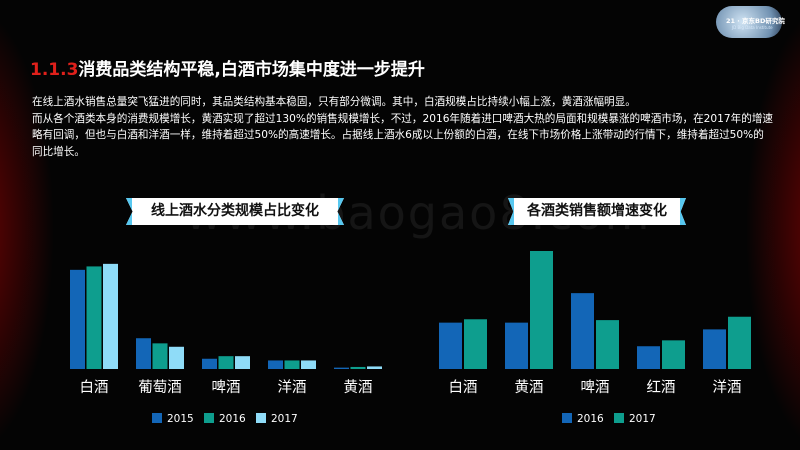 This screenshot has width=800, height=450. I want to click on bar-0-洋酒-2015, so click(275, 364).